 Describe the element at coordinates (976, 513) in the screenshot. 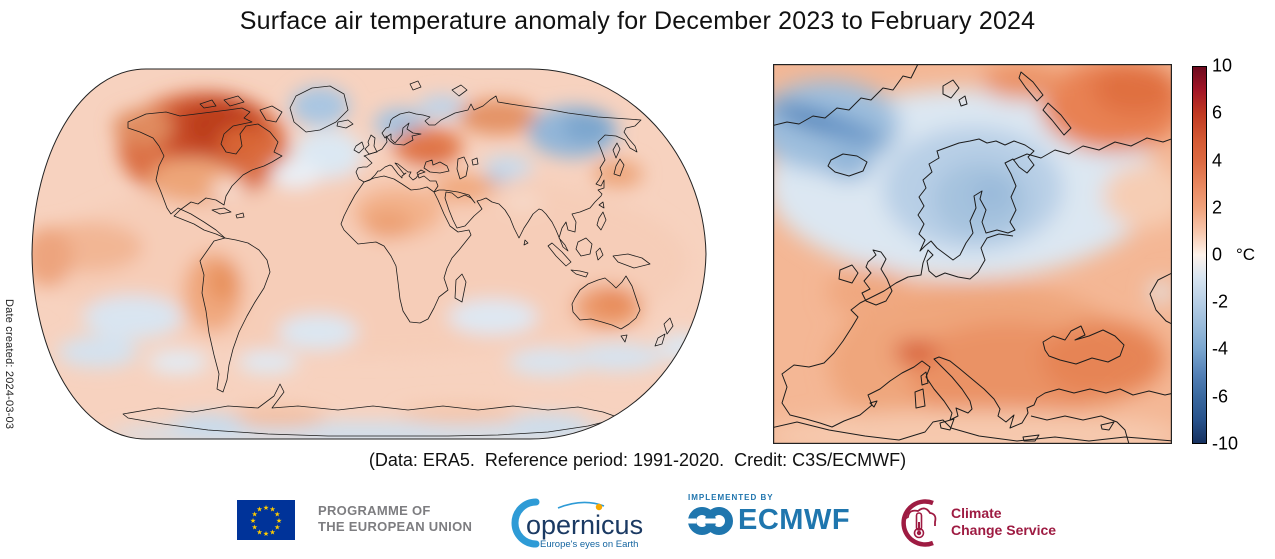

I see `ccs-line1: Climate` at that location.